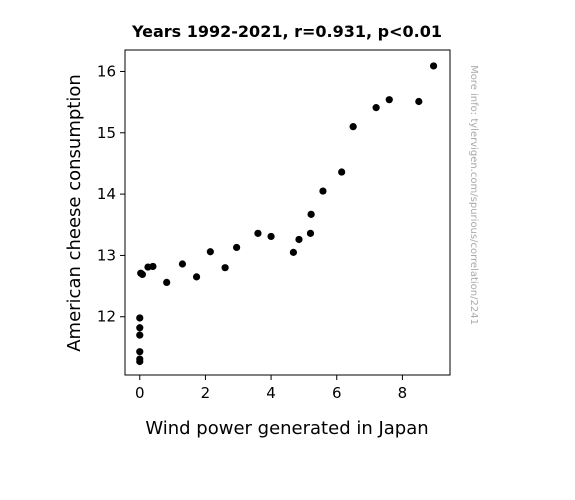 The width and height of the screenshot is (575, 500). I want to click on x-tick-label: 4, so click(271, 393).